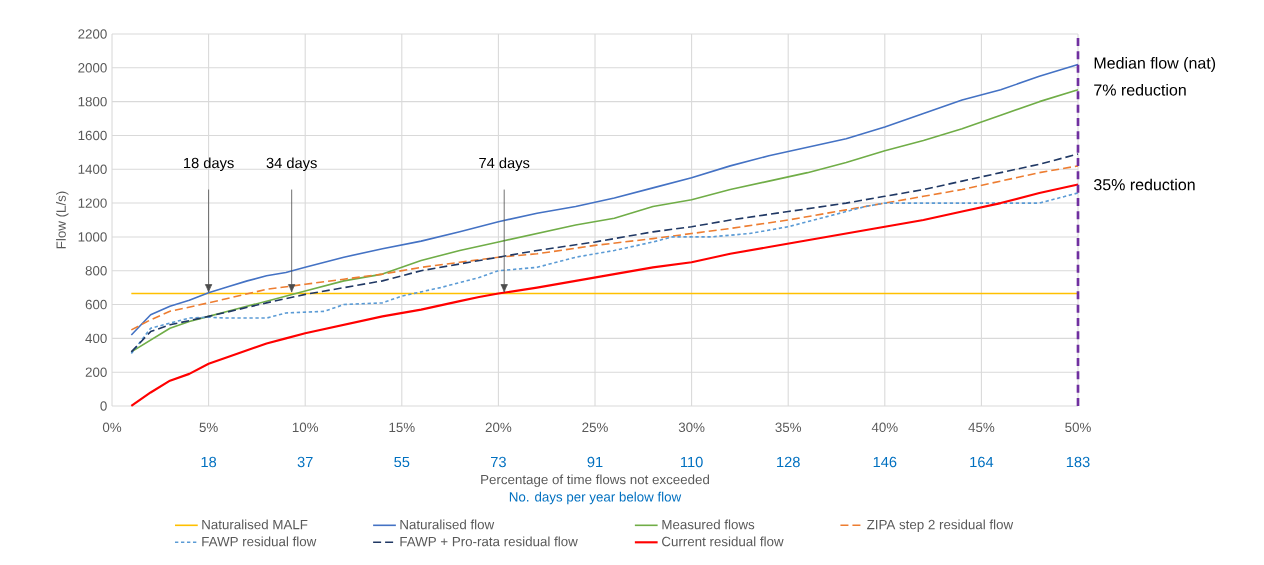 Image resolution: width=1264 pixels, height=565 pixels. I want to click on y-tick-label: 2000, so click(92, 68).